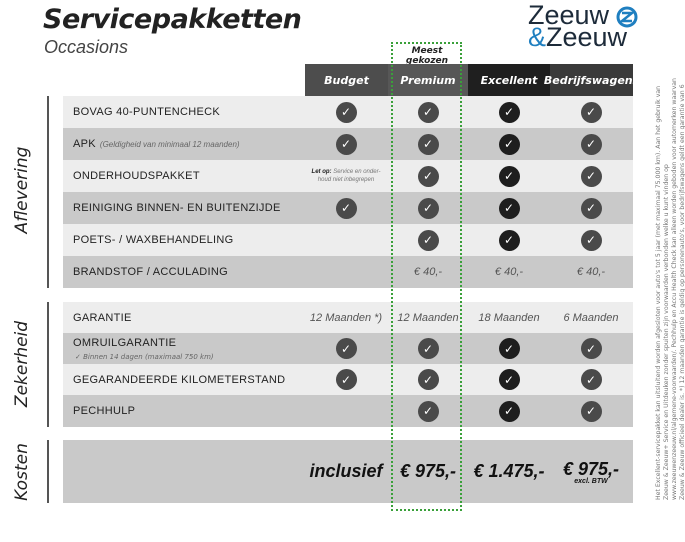  What do you see at coordinates (48, 364) in the screenshot?
I see `section-line-zekerheid` at bounding box center [48, 364].